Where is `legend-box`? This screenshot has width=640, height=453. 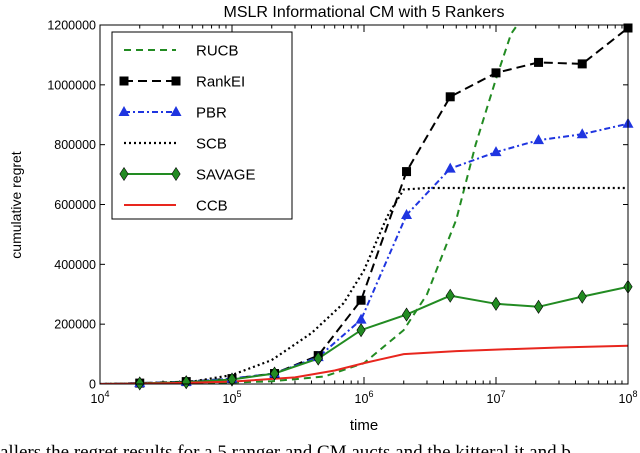 legend-box is located at coordinates (202, 125).